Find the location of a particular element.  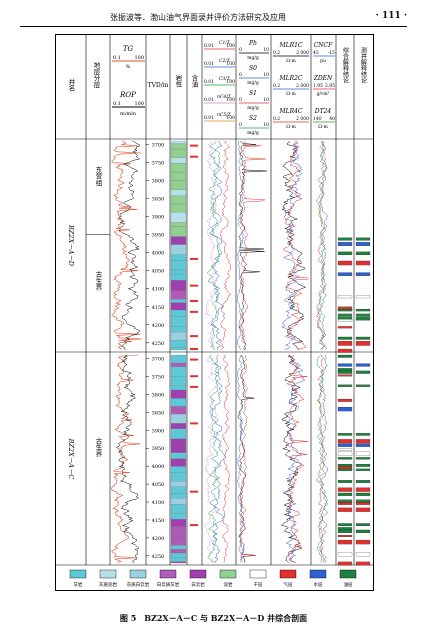

mlr2c-min: 0.2 is located at coordinates (276, 86).